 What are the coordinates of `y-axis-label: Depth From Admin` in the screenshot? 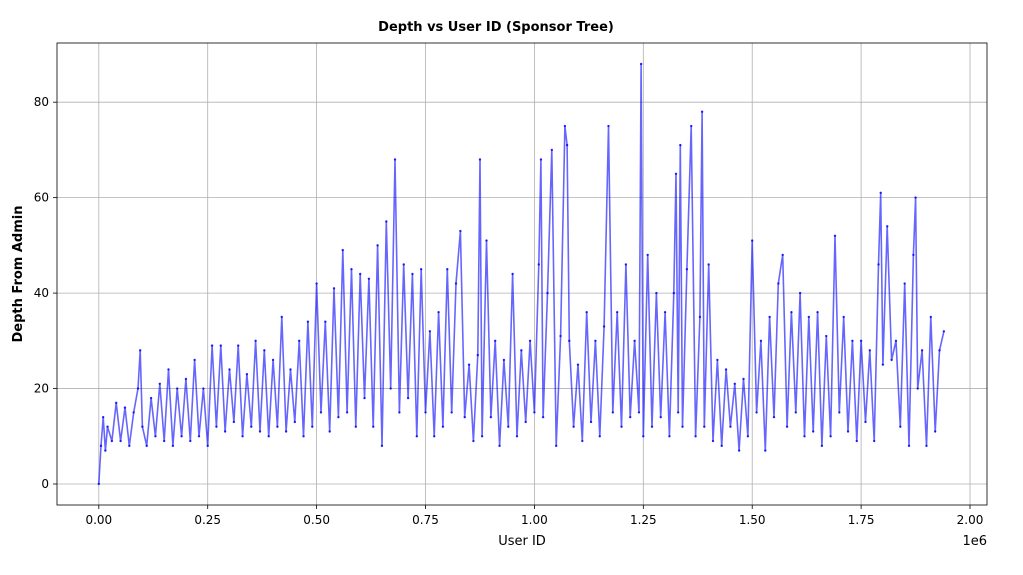 It's located at (18, 274).